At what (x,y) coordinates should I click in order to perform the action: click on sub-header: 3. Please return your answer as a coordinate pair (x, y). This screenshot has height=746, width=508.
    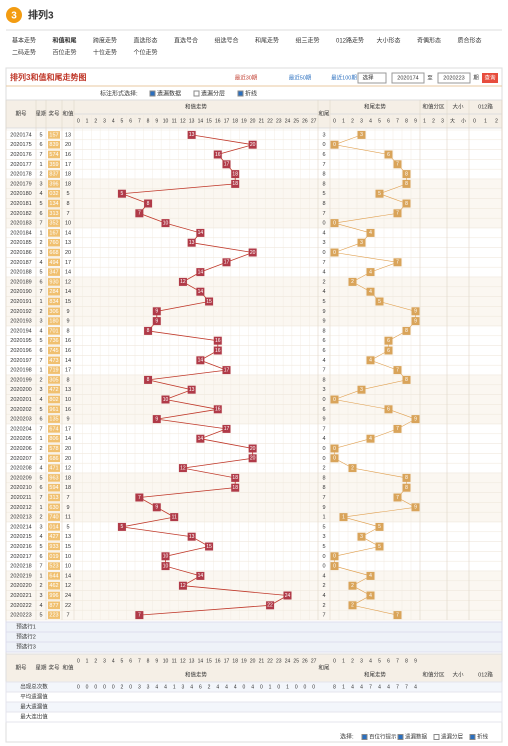
    Looking at the image, I should click on (442, 121).